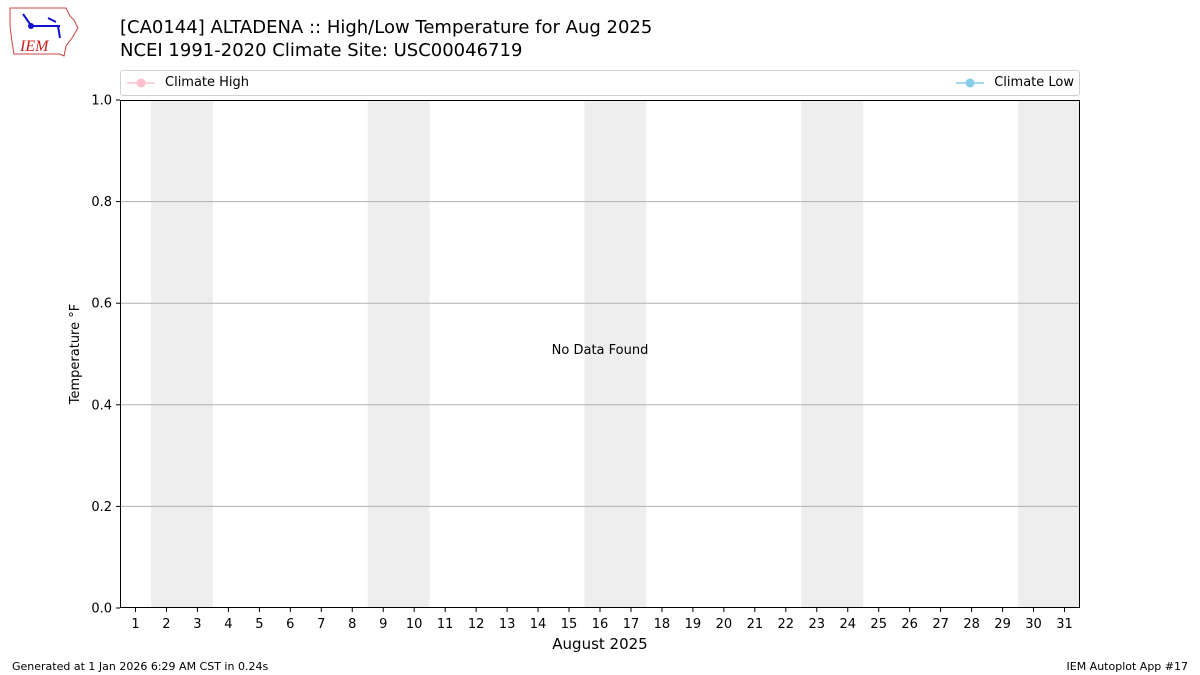 The image size is (1200, 675). What do you see at coordinates (101, 304) in the screenshot?
I see `y-tick-label: 0.6` at bounding box center [101, 304].